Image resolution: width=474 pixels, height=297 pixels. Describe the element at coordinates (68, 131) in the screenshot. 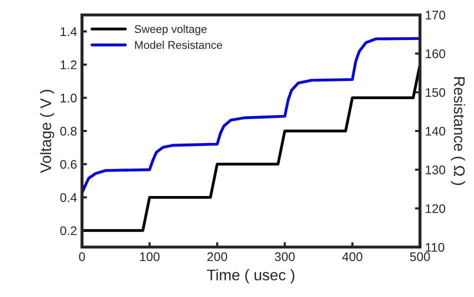

I see `y-tick-label: 0.8` at that location.